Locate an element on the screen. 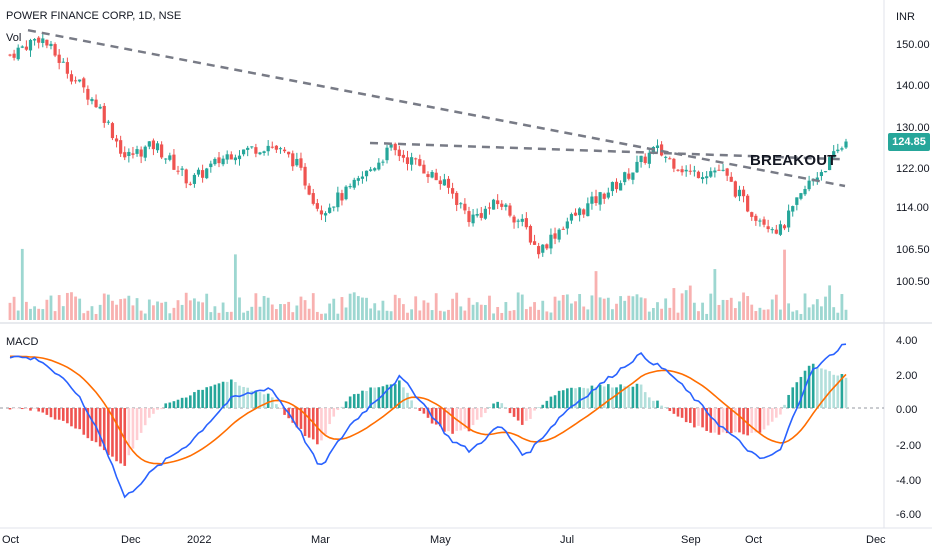  macd-label: MACD is located at coordinates (22, 342).